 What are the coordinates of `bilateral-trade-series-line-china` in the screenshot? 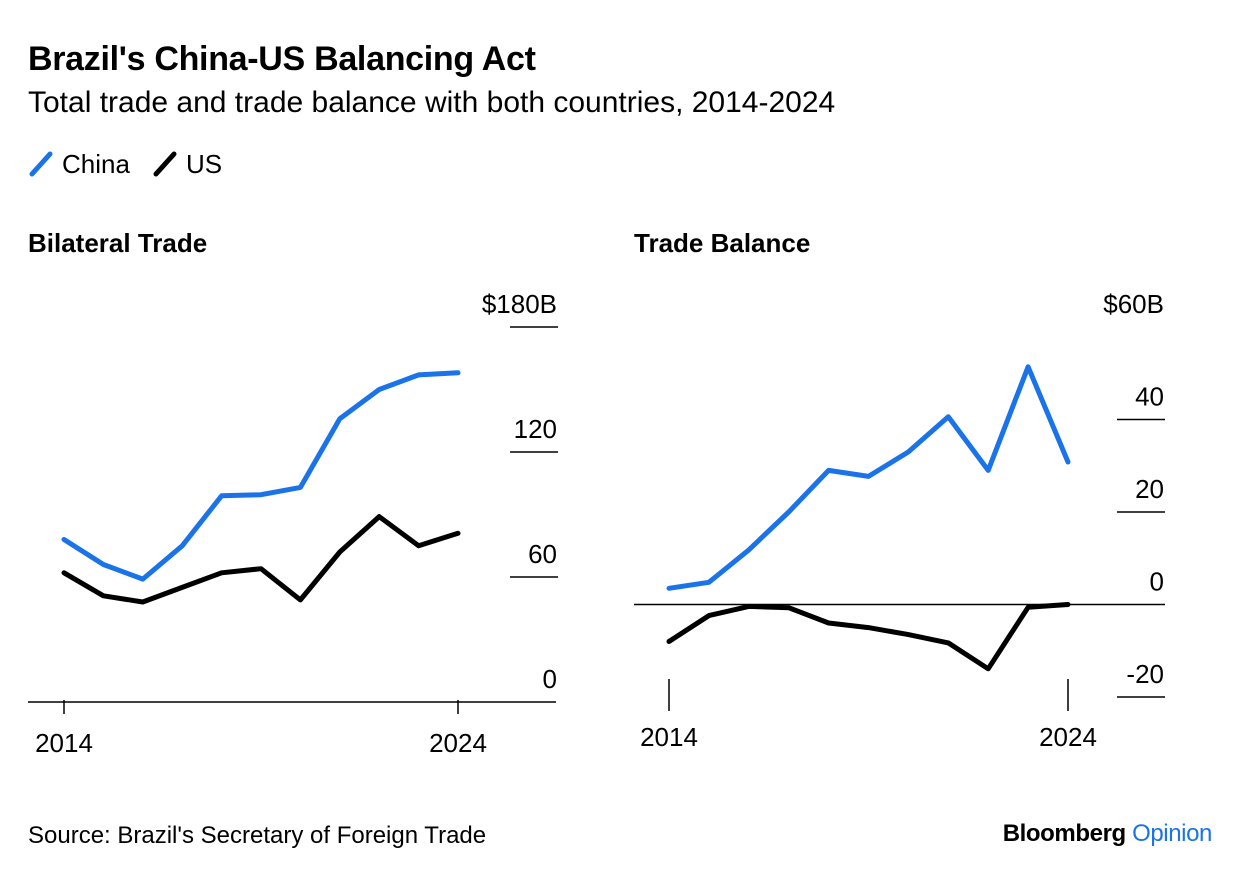 It's located at (261, 476).